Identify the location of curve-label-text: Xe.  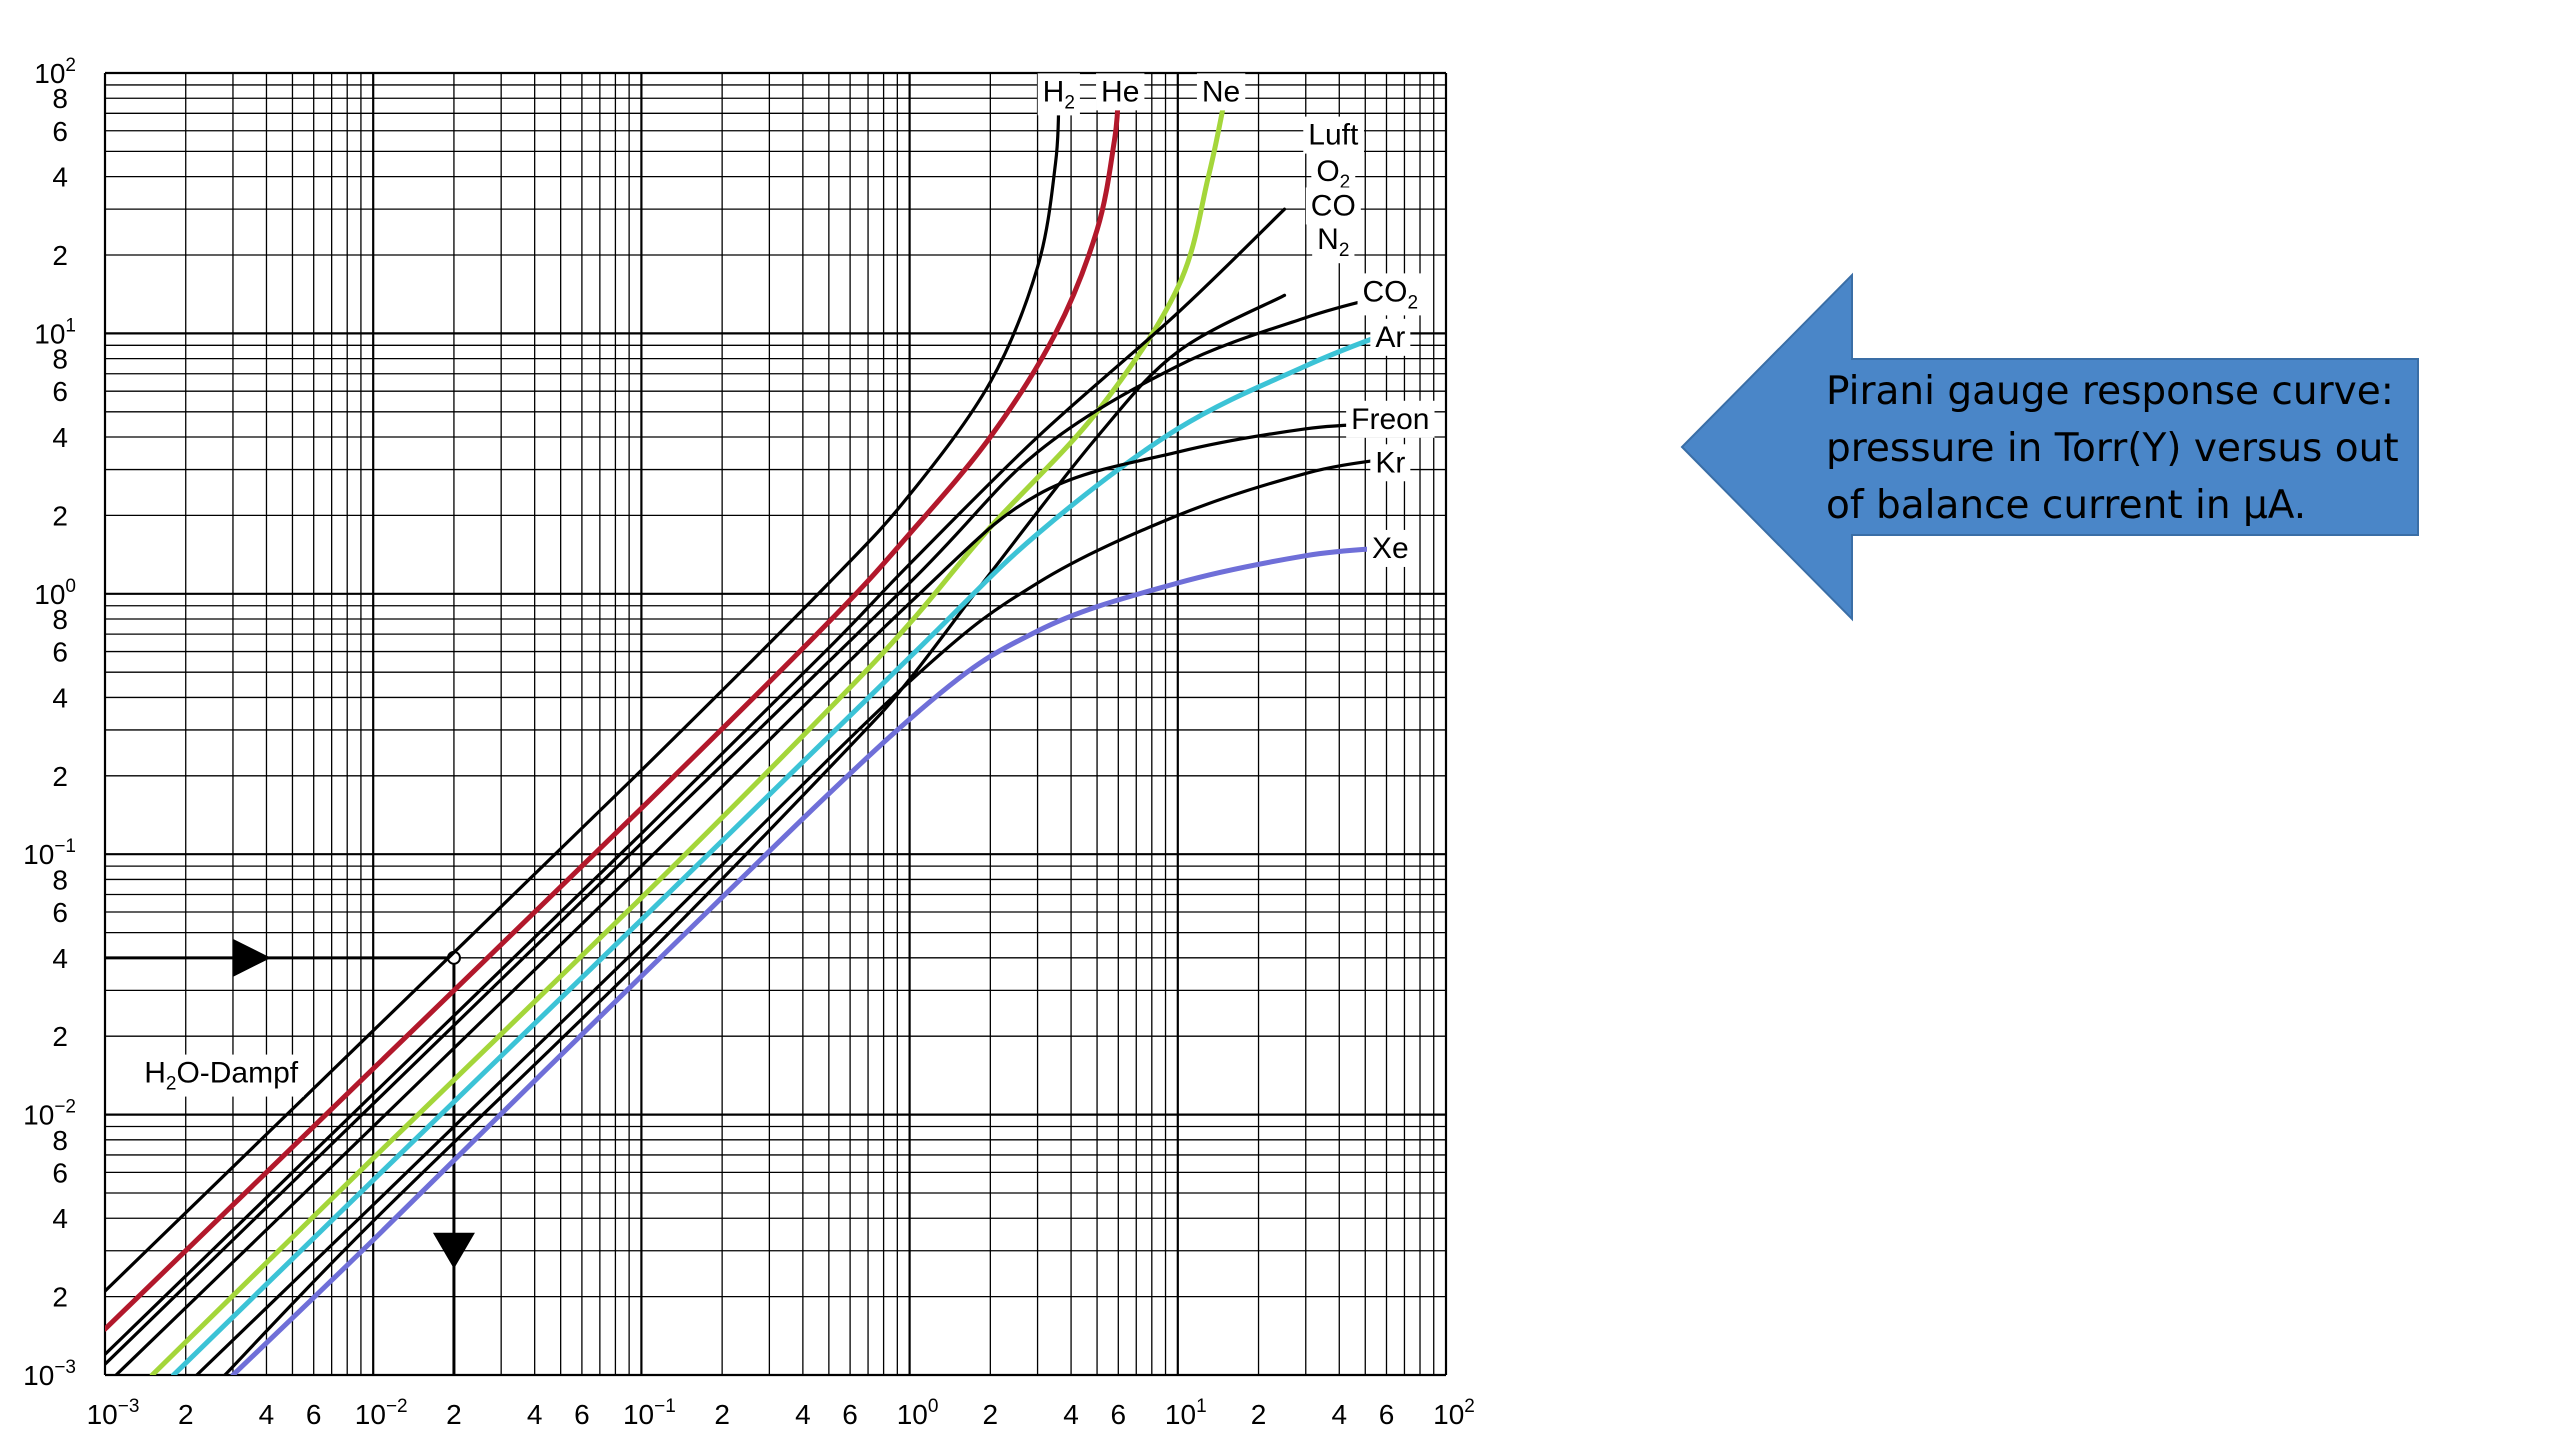
(1390, 548).